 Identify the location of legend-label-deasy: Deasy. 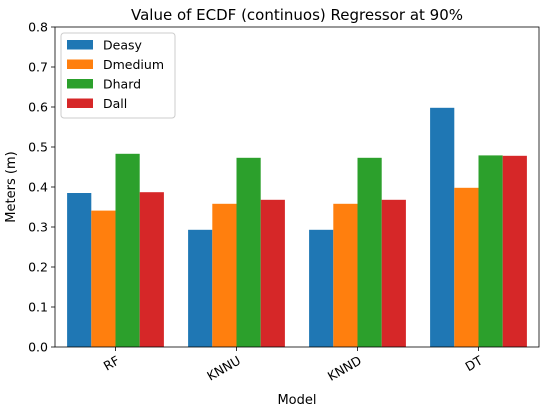
(122, 45).